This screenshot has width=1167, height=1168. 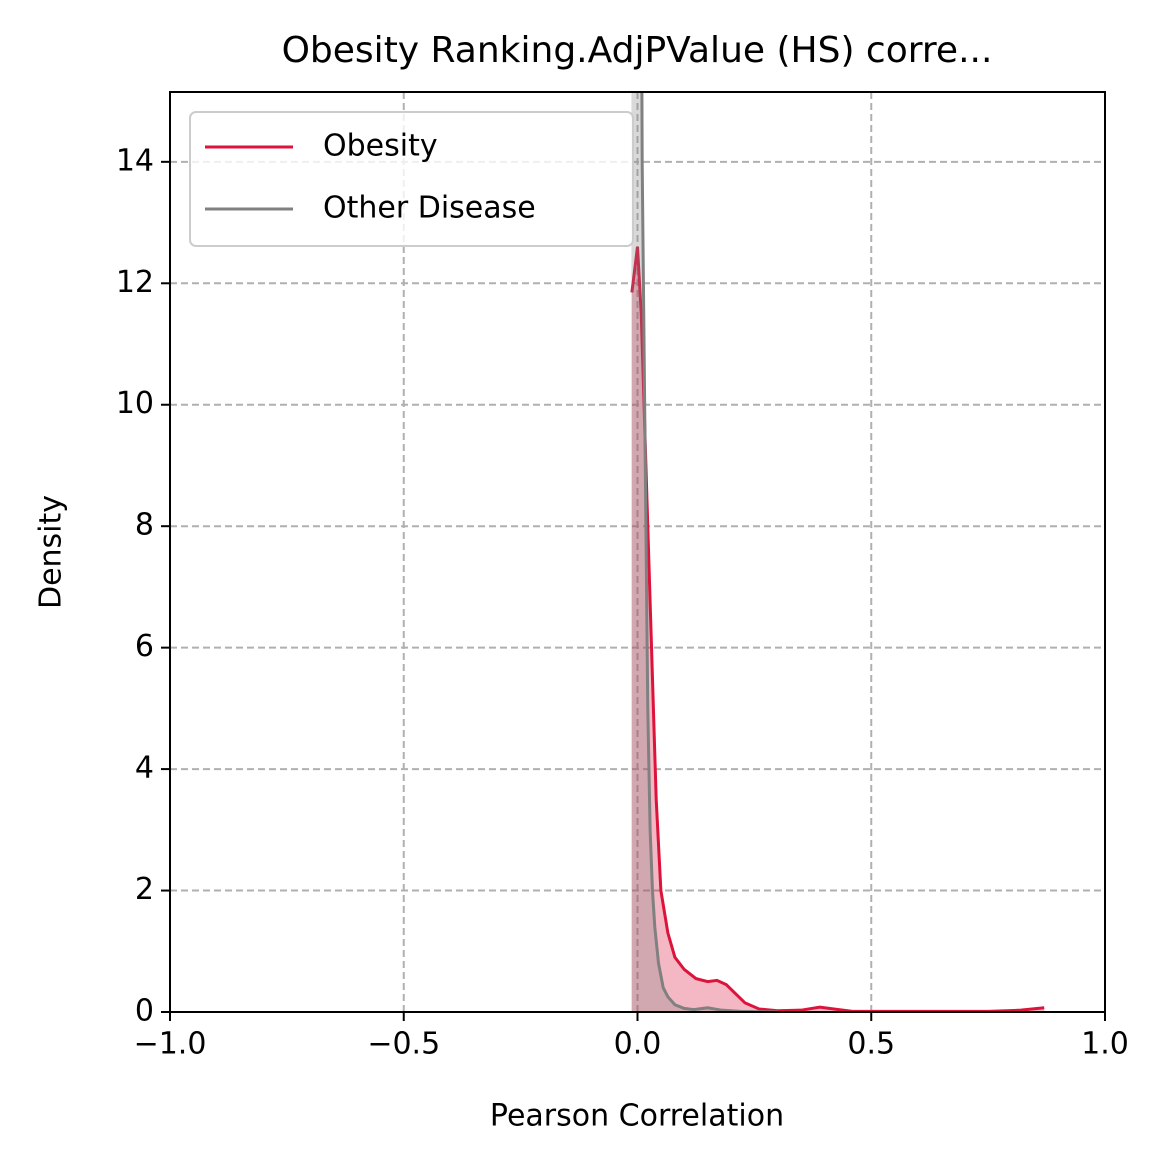 I want to click on legend-label: Obesity, so click(x=380, y=146).